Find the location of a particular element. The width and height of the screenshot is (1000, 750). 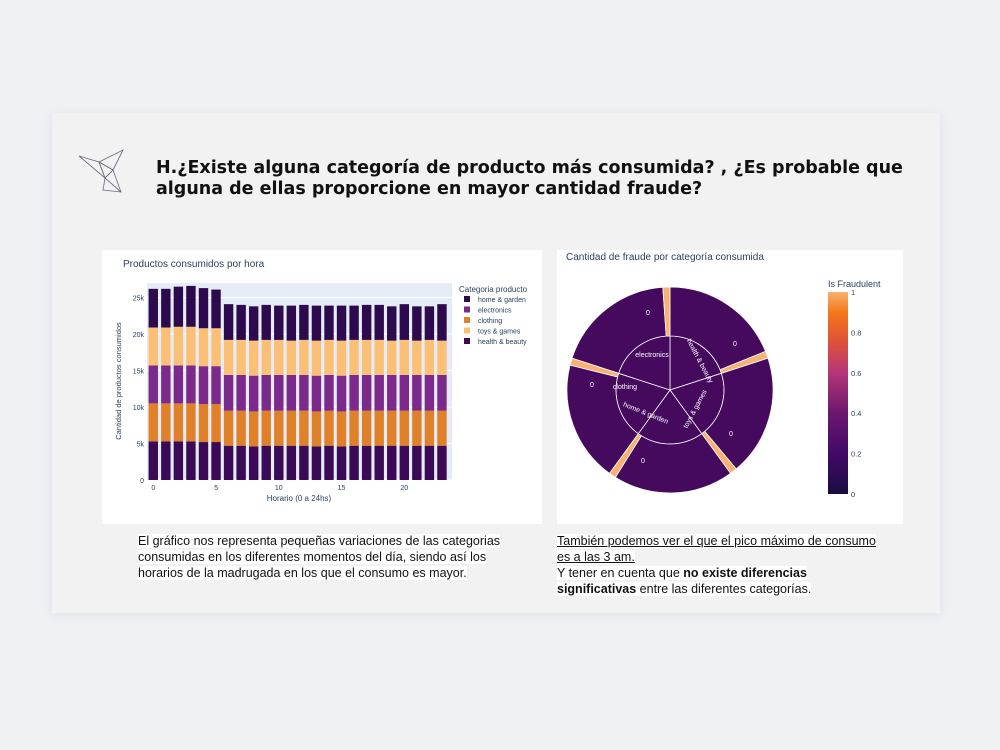

sunburst-fraud-slice is located at coordinates (666, 311).